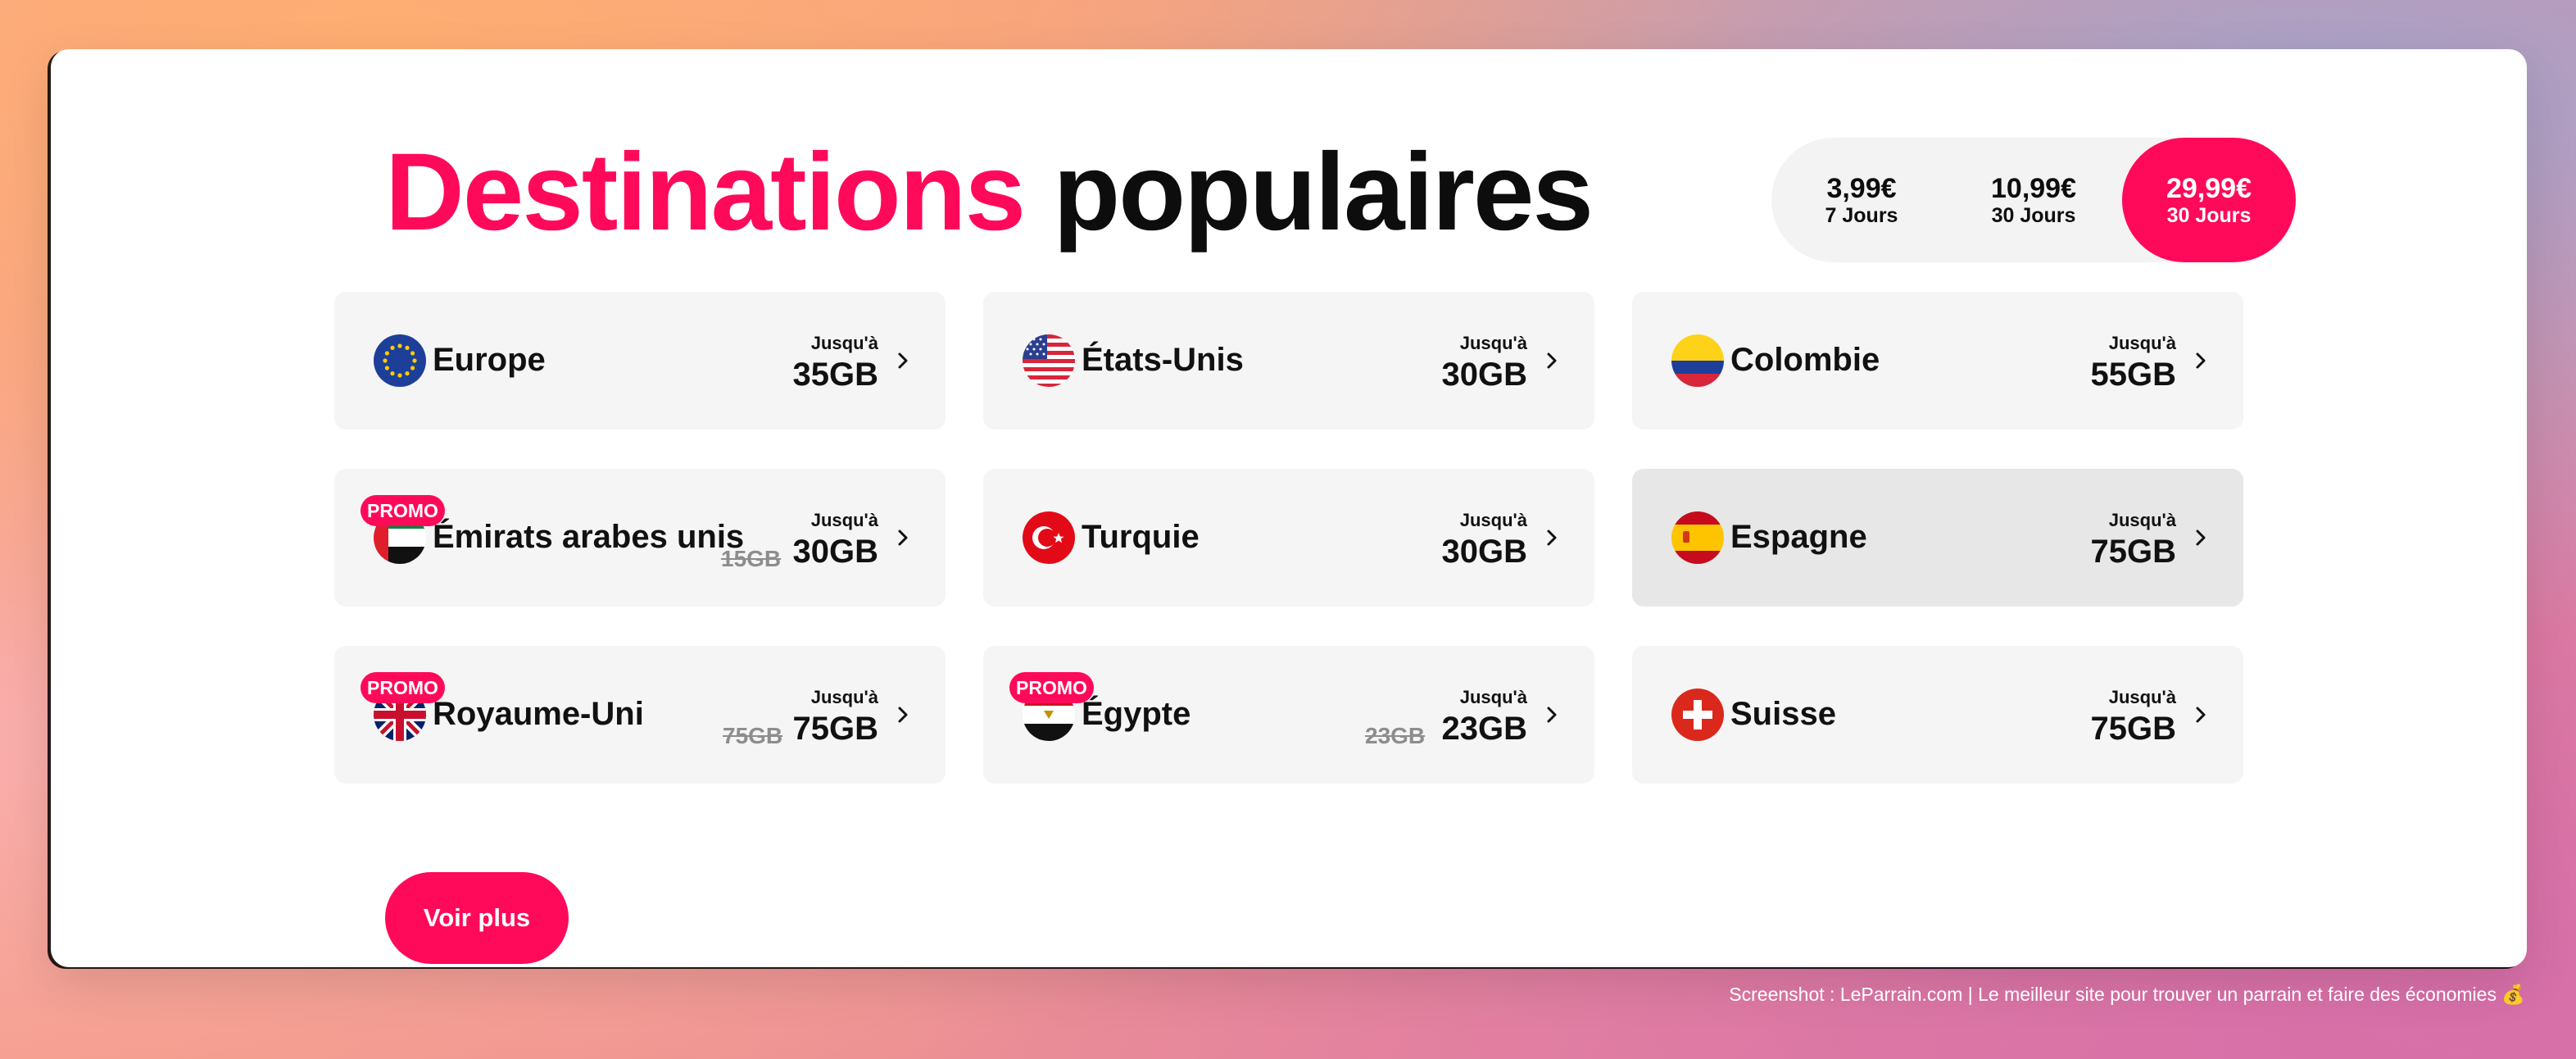 The height and width of the screenshot is (1059, 2576). Describe the element at coordinates (1288, 715) in the screenshot. I see `destination-egypte: PROMO Égypte Jusqu'à 23GB 23GB` at that location.